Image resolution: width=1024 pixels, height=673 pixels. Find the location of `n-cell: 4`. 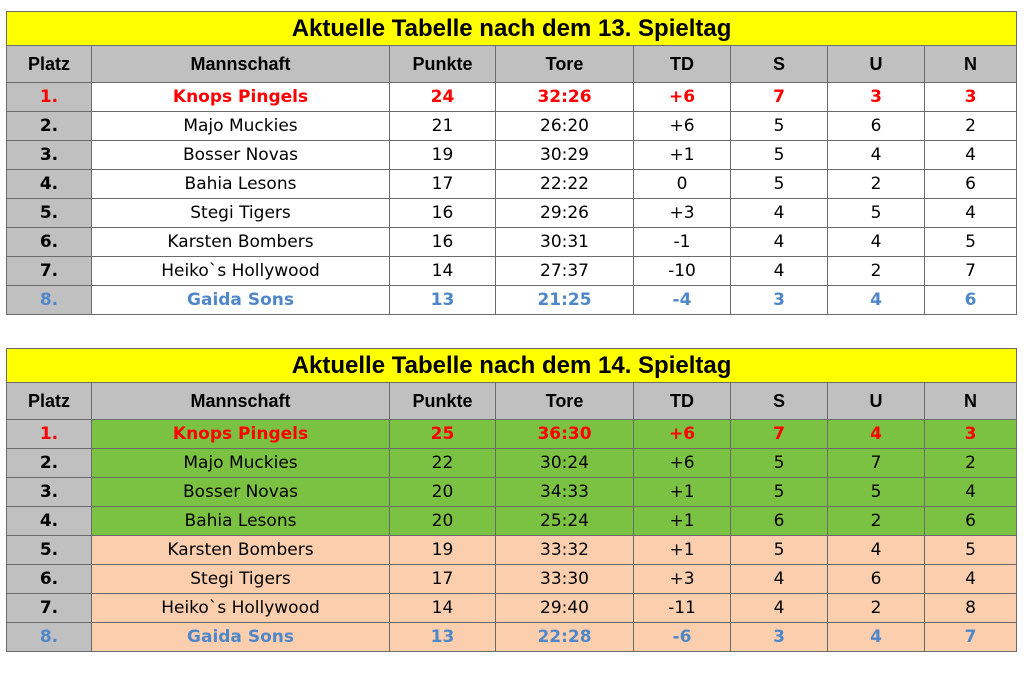

n-cell: 4 is located at coordinates (970, 579).